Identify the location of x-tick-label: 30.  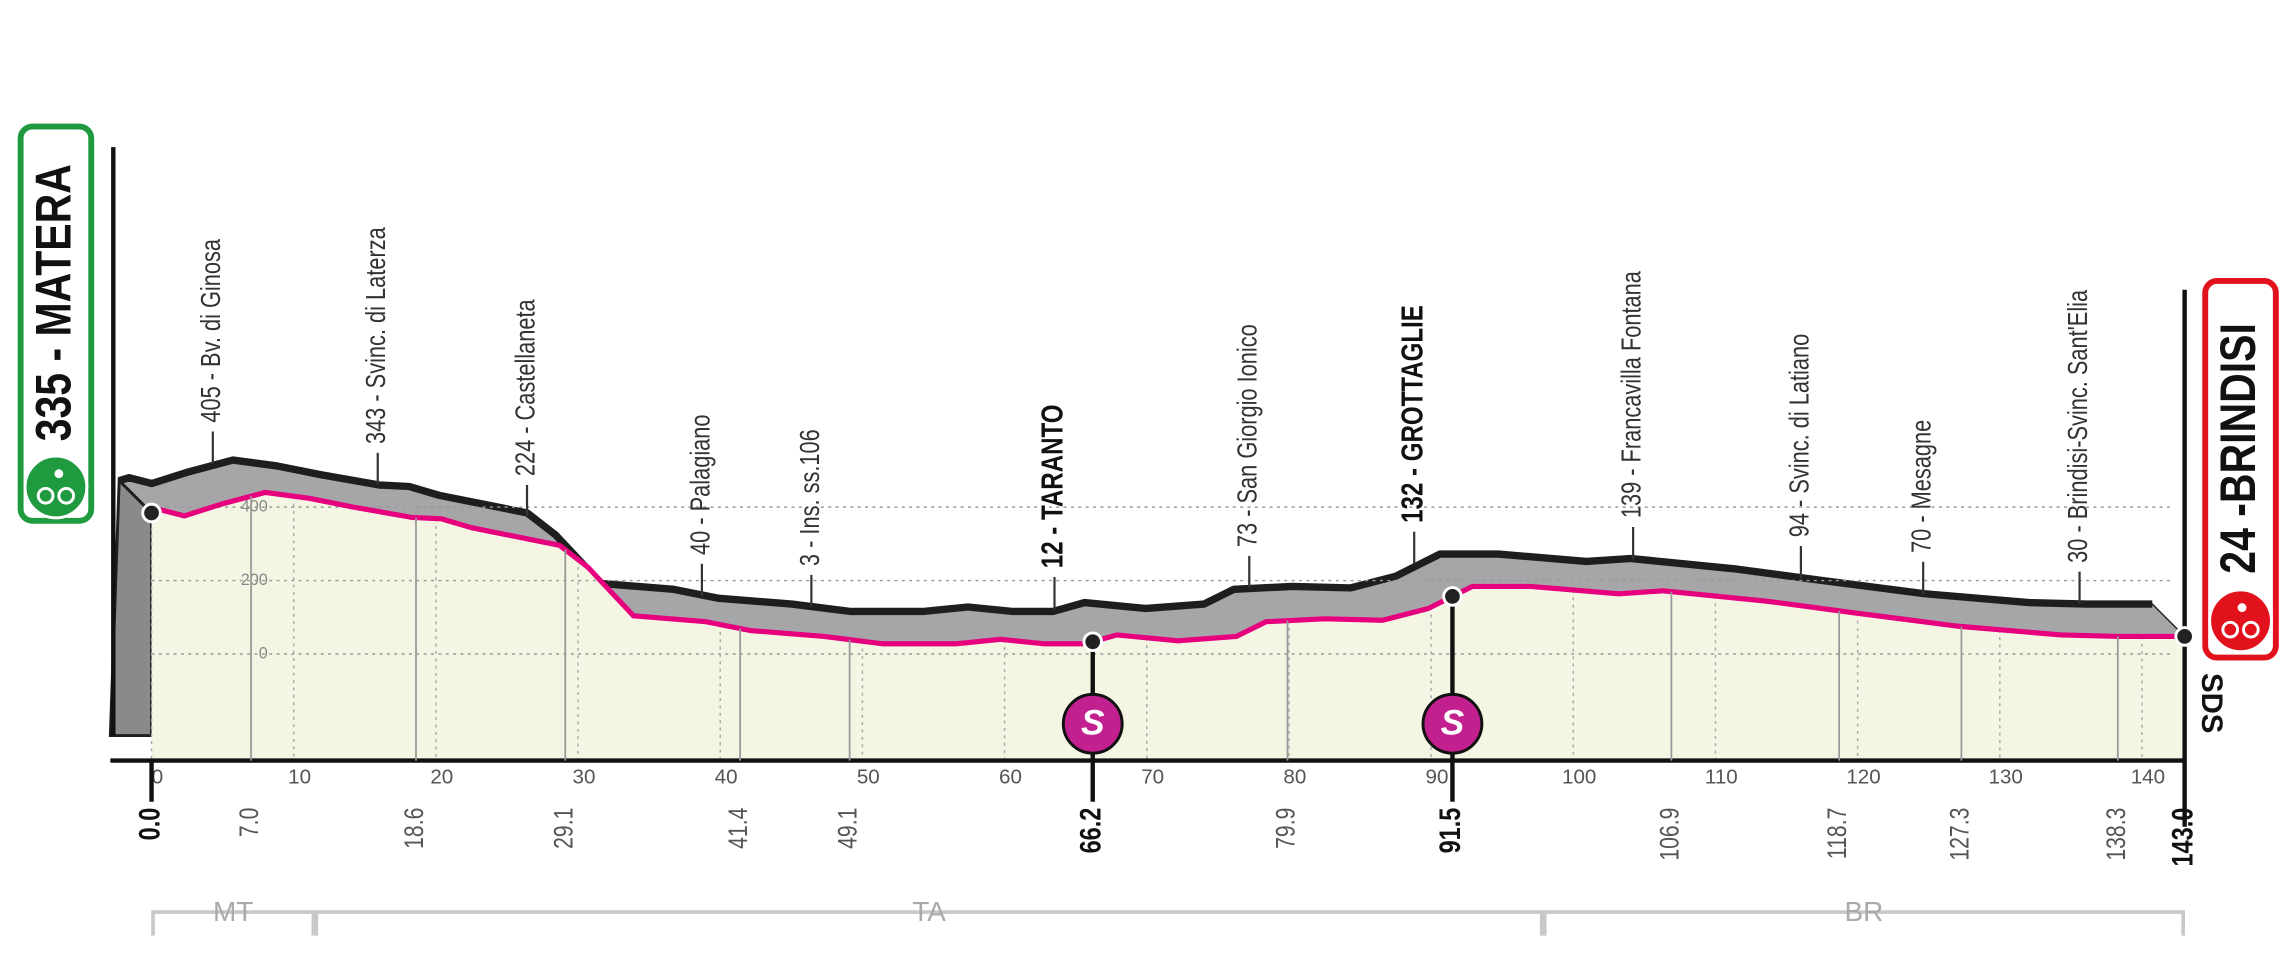
(584, 777).